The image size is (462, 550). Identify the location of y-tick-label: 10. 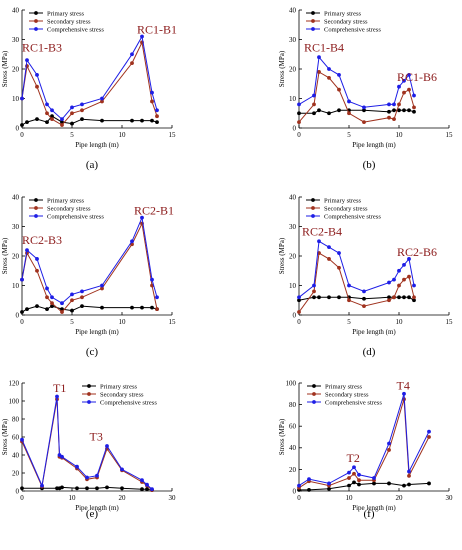
(16, 286).